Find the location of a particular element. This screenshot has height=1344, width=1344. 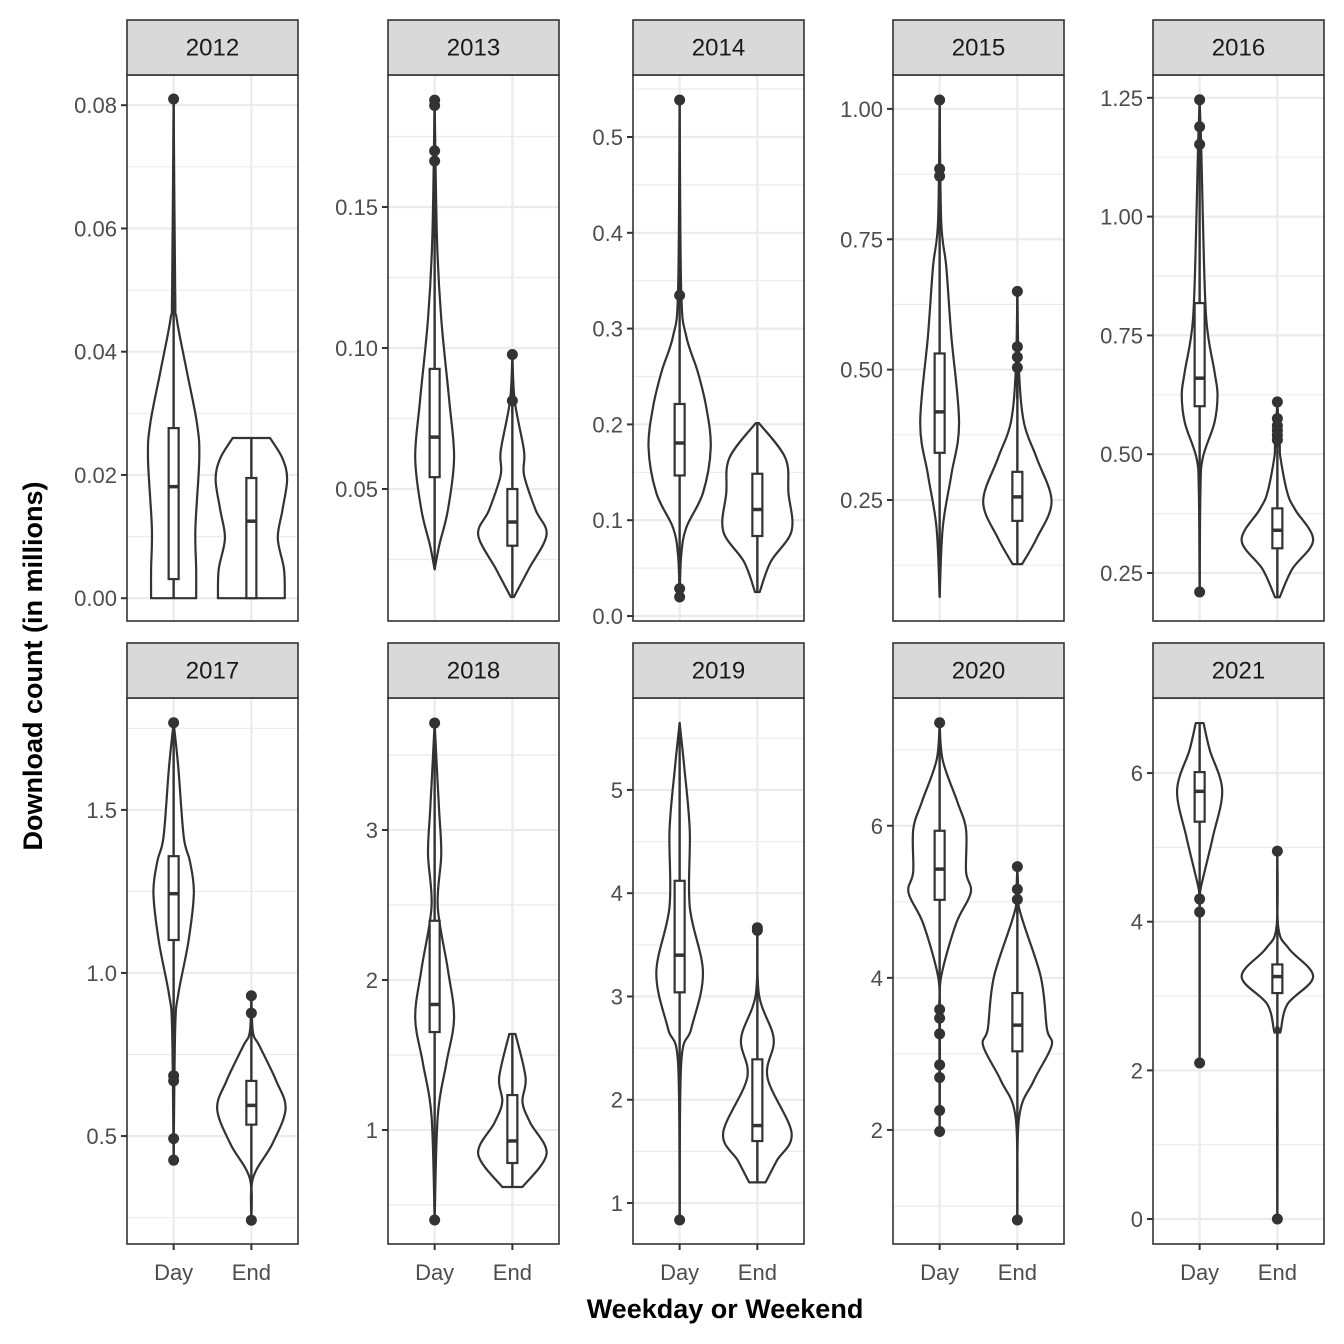

facet-strip-label: 2019 is located at coordinates (718, 671).